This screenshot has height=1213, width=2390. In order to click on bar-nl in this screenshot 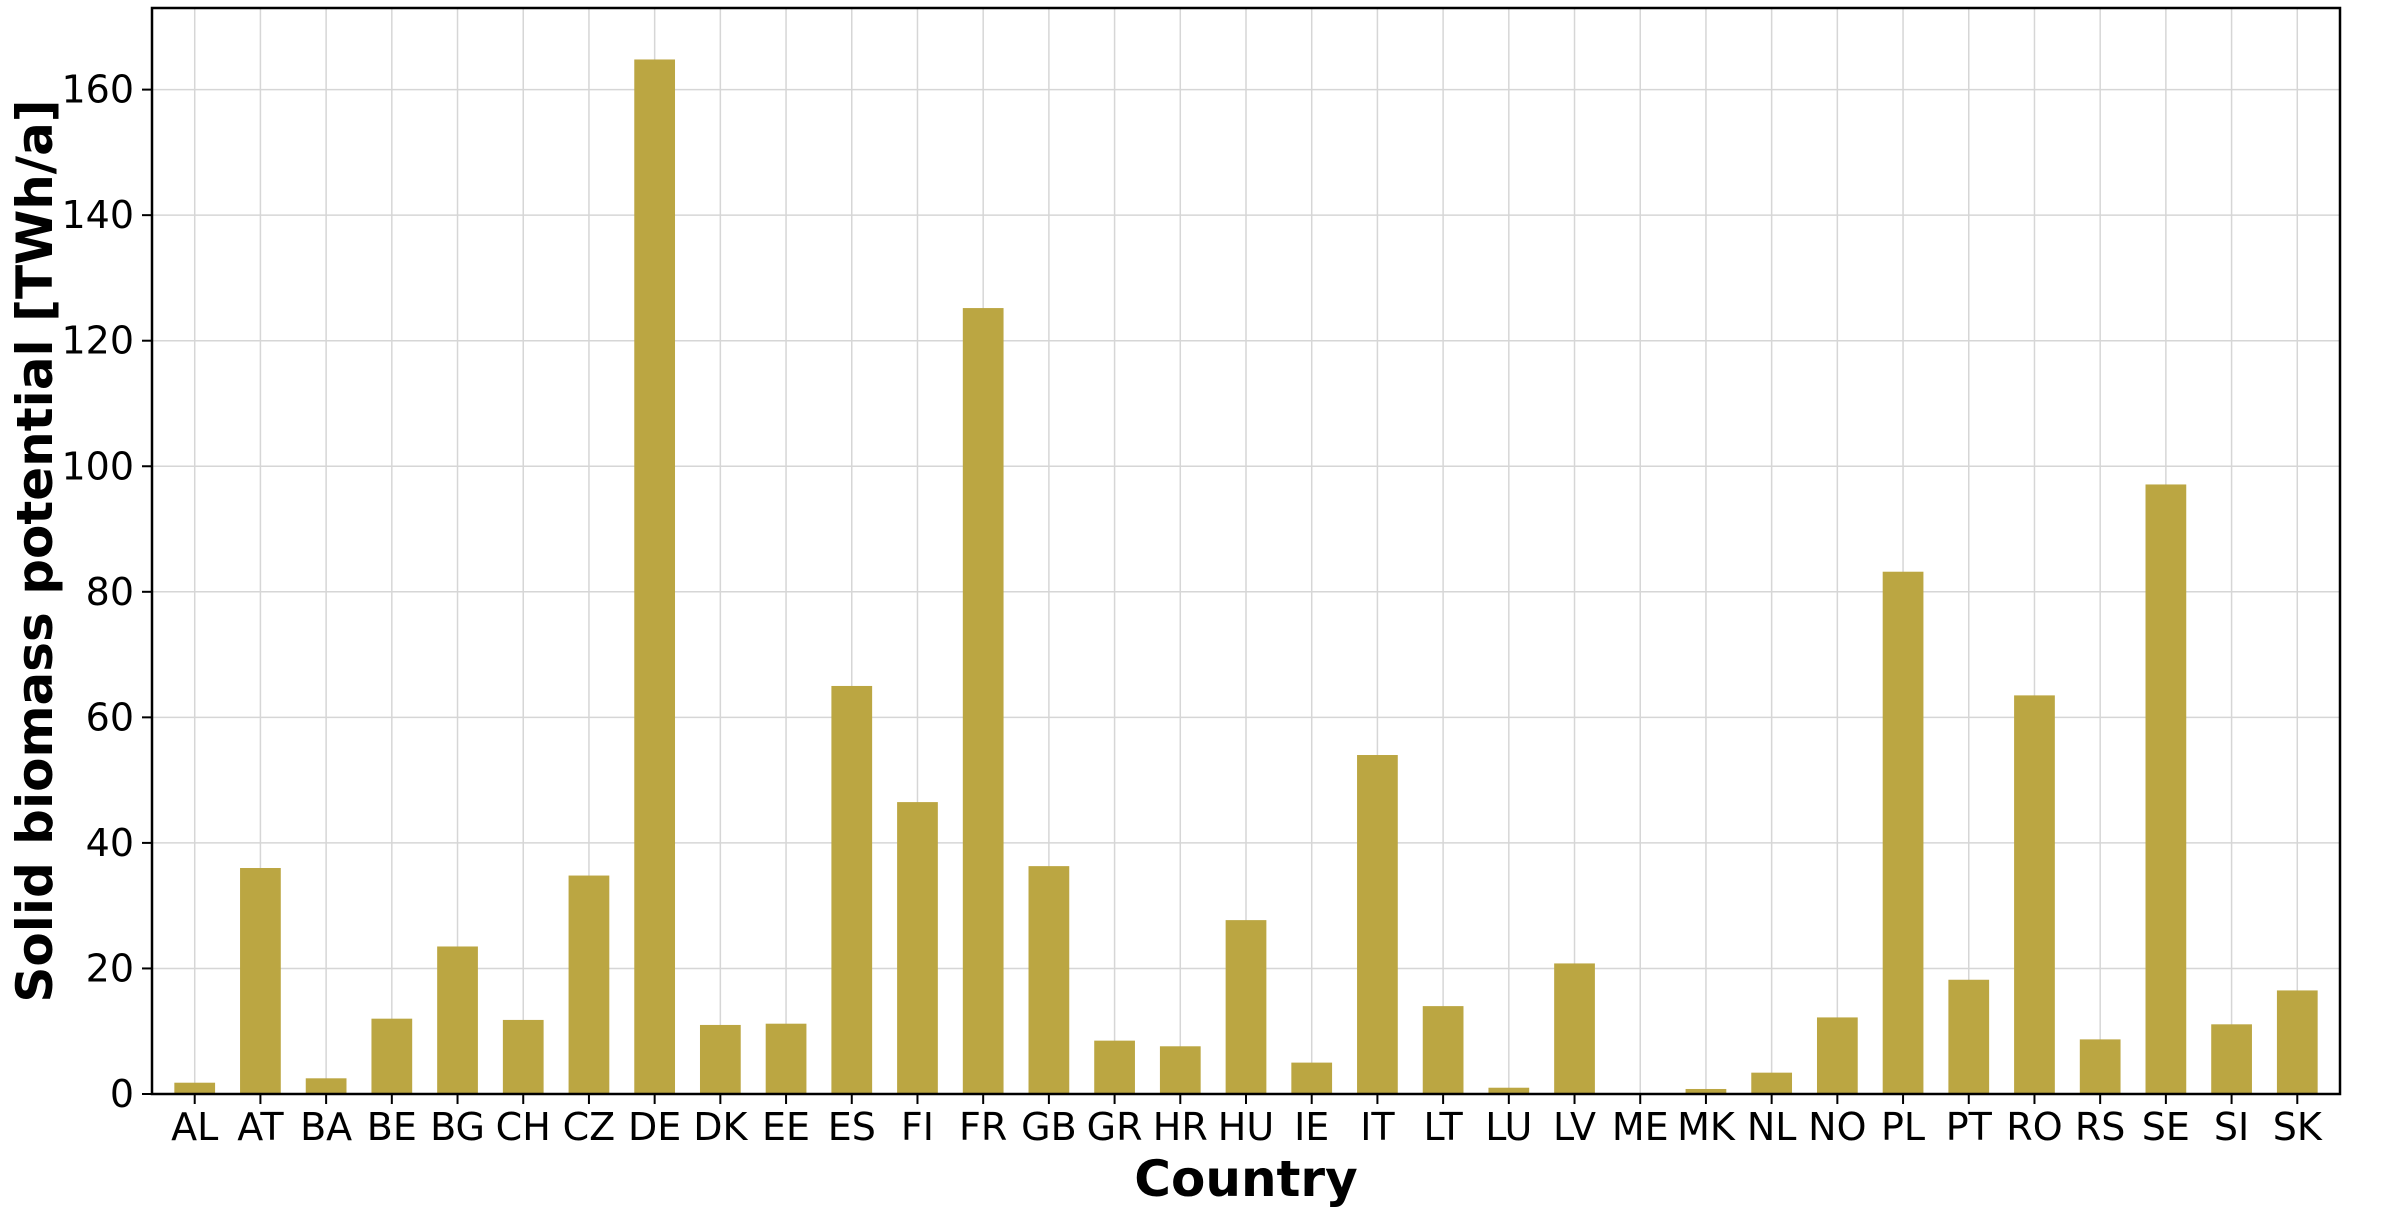, I will do `click(1772, 1083)`.